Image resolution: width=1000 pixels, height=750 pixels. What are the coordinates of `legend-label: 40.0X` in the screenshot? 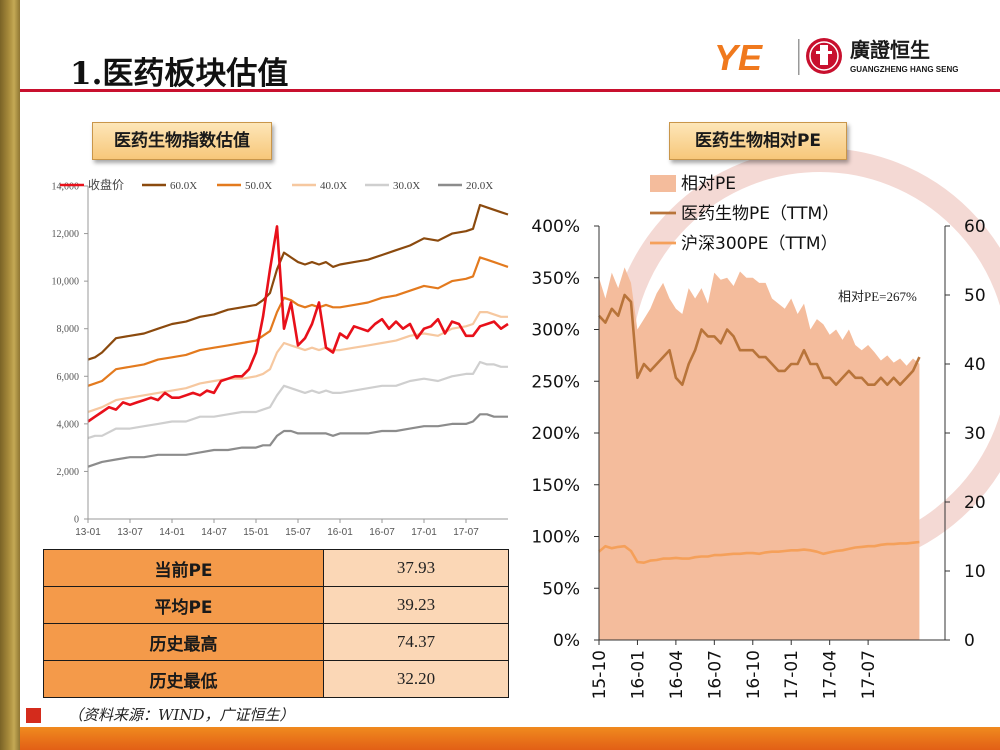 It's located at (333, 186).